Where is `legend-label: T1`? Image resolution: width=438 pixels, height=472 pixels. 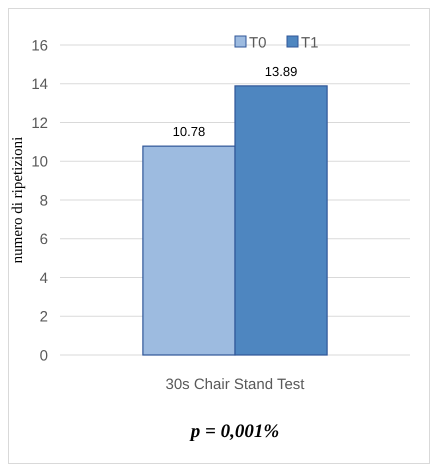 legend-label: T1 is located at coordinates (310, 43).